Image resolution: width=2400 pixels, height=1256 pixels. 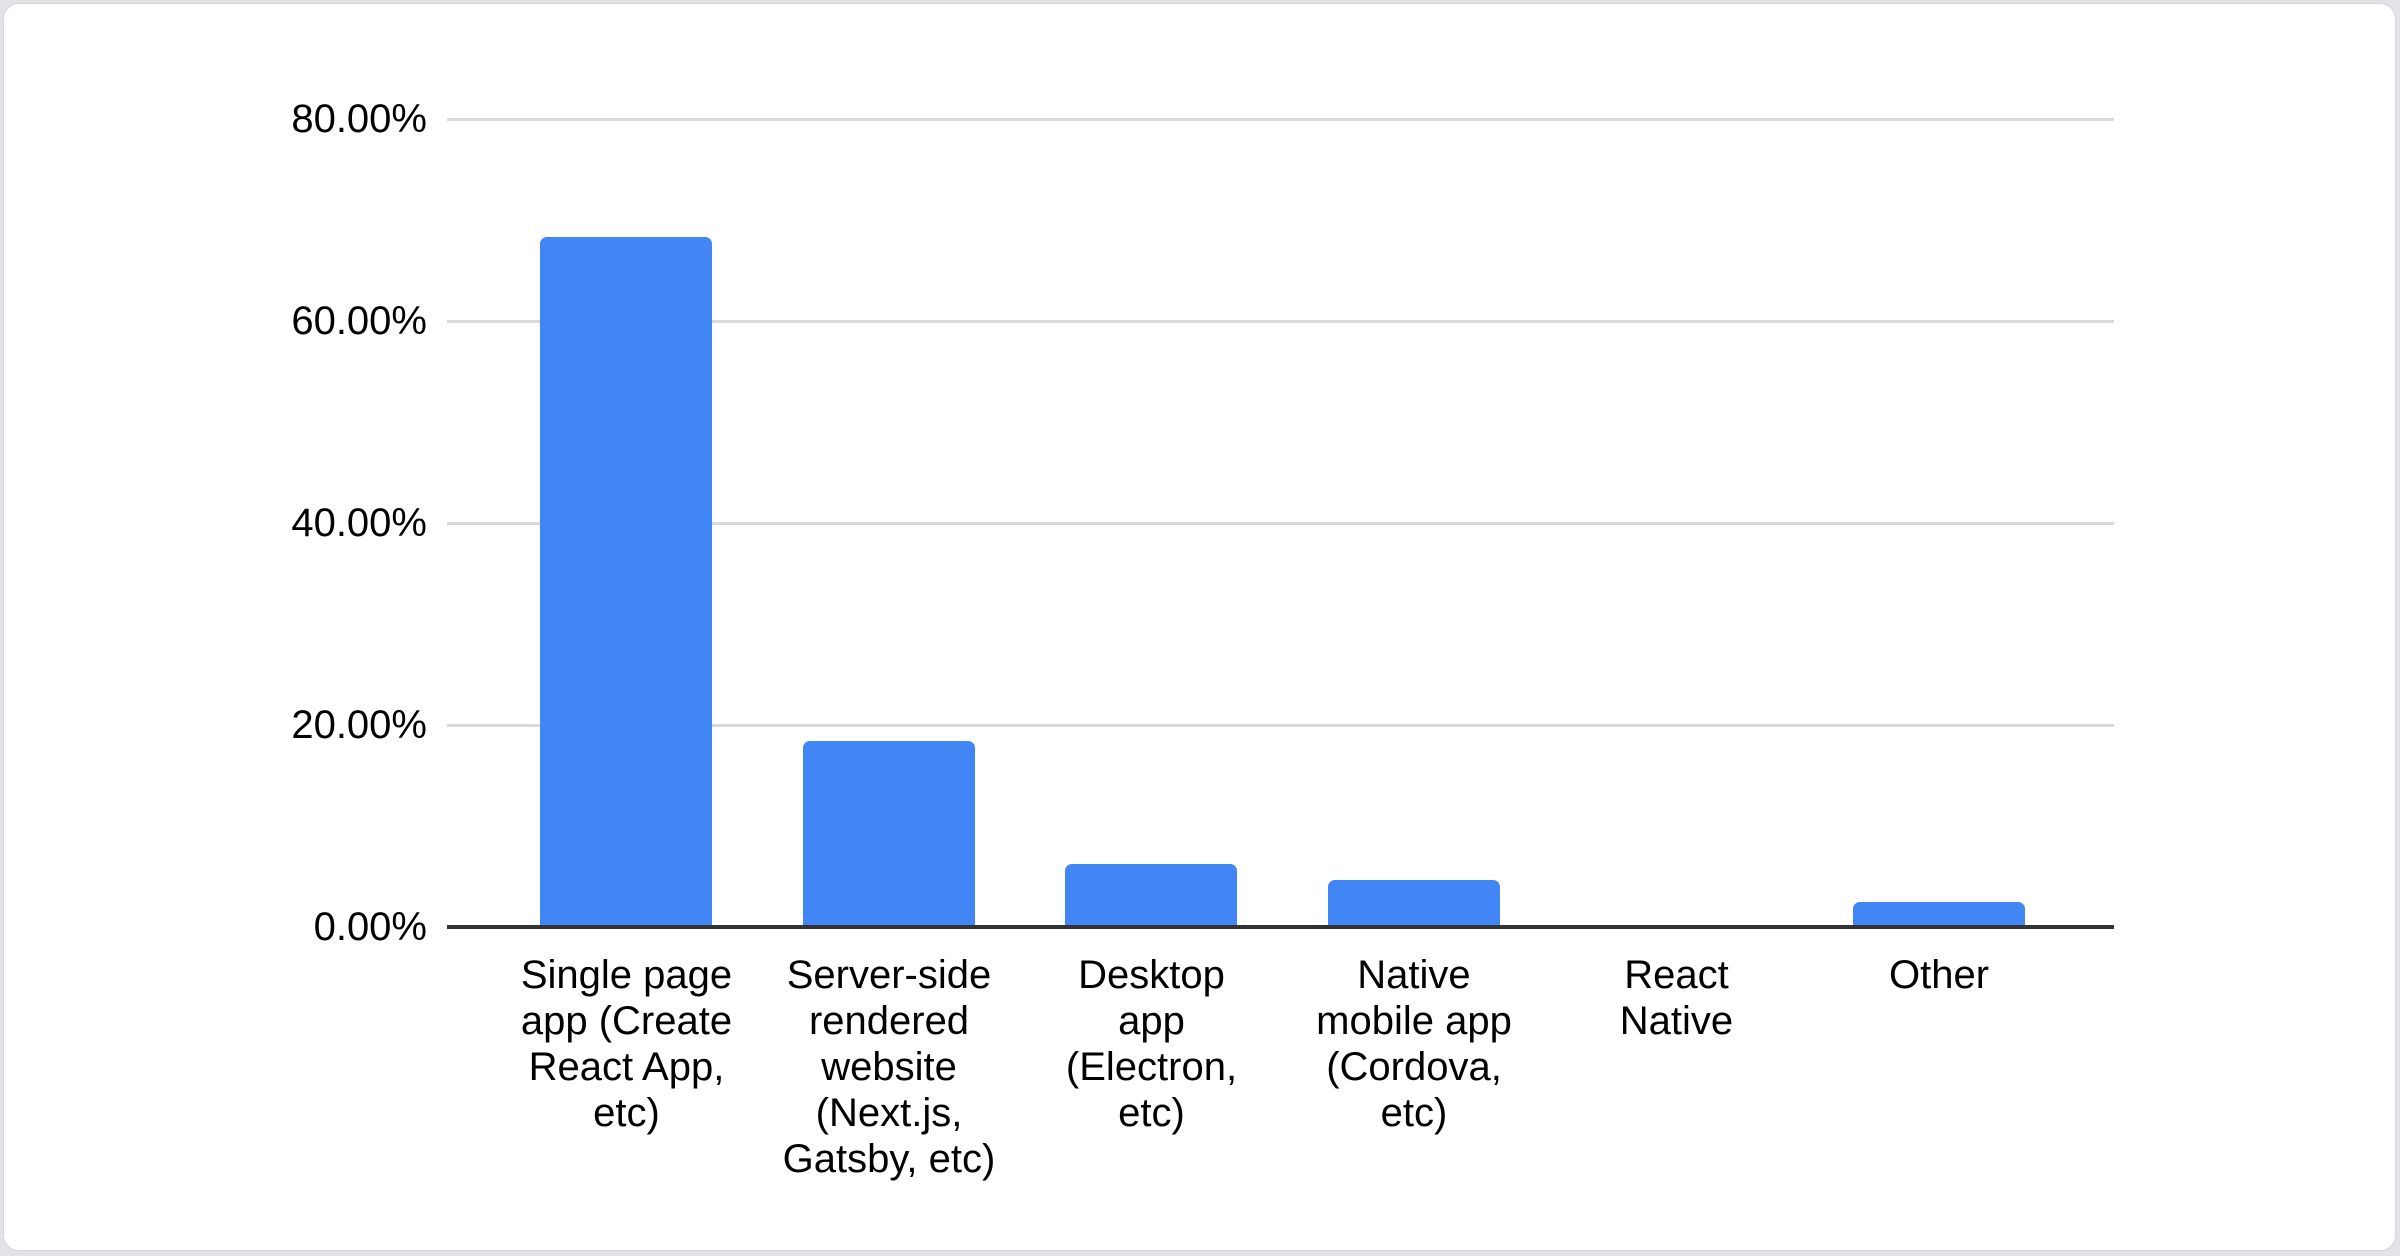 I want to click on y-tick-label-0: 0.00%, so click(x=370, y=927).